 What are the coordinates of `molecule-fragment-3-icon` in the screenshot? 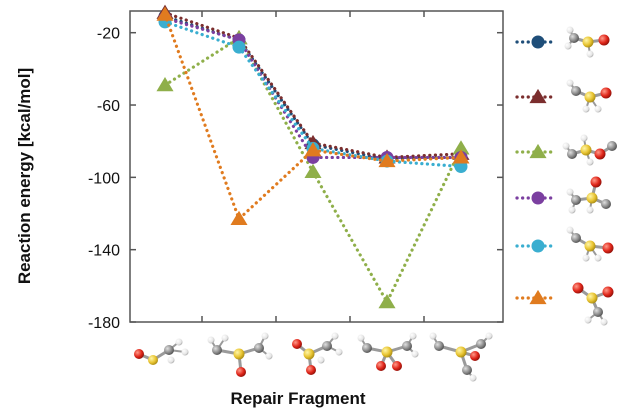 It's located at (317, 353).